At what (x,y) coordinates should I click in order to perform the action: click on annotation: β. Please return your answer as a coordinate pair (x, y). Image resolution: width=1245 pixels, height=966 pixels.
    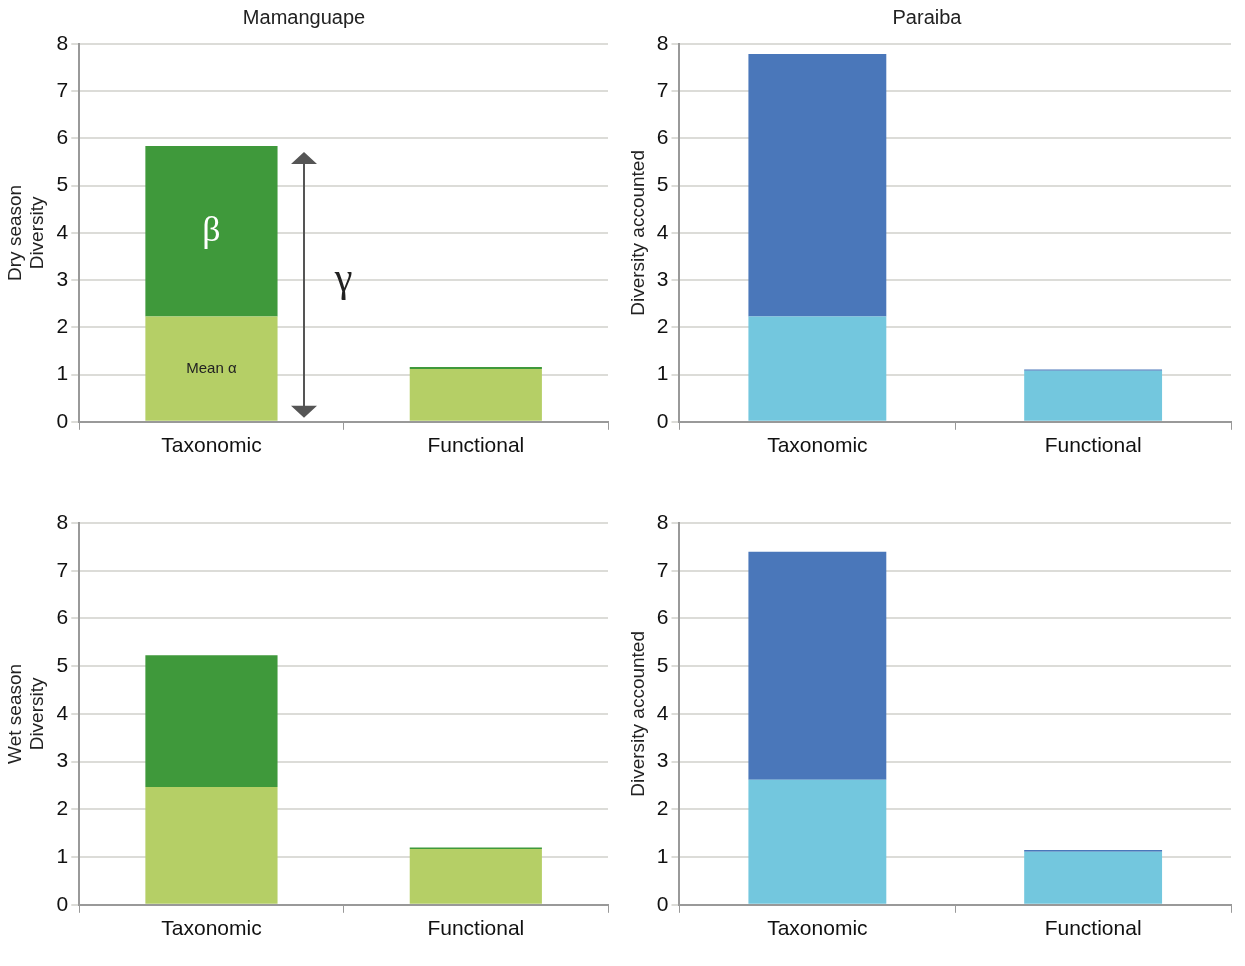
    Looking at the image, I should click on (211, 228).